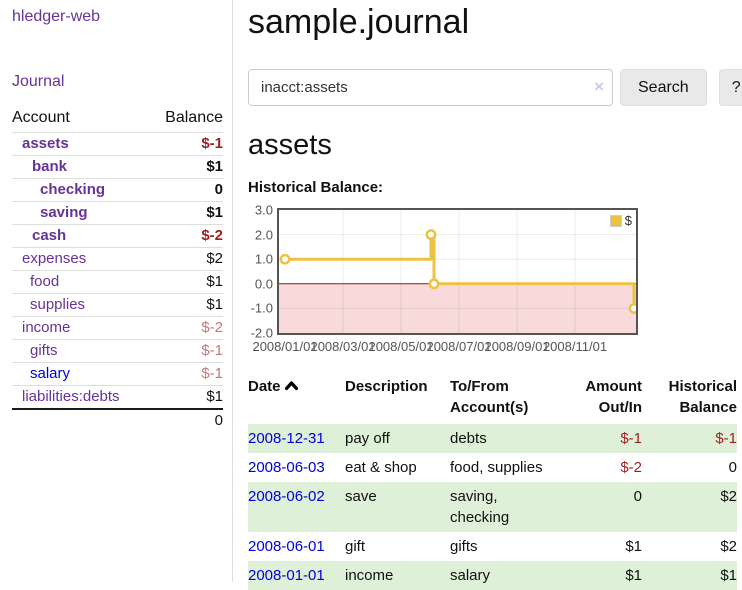 The image size is (742, 590). Describe the element at coordinates (599, 86) in the screenshot. I see `clear-search-icon: ×` at that location.